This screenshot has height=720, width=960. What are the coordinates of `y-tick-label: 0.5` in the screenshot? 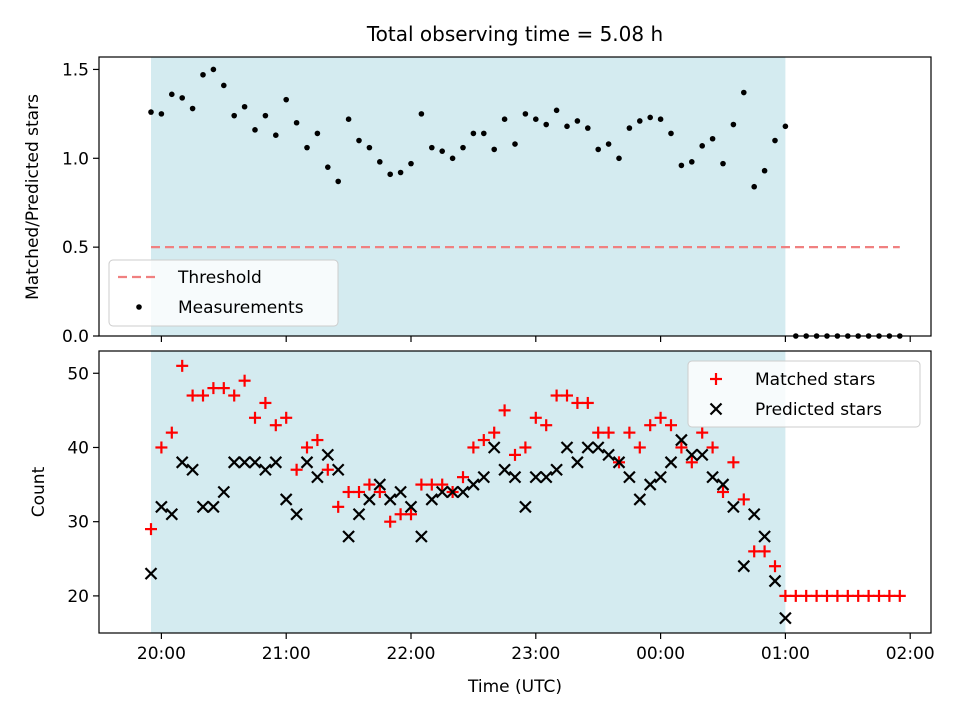 It's located at (75, 248).